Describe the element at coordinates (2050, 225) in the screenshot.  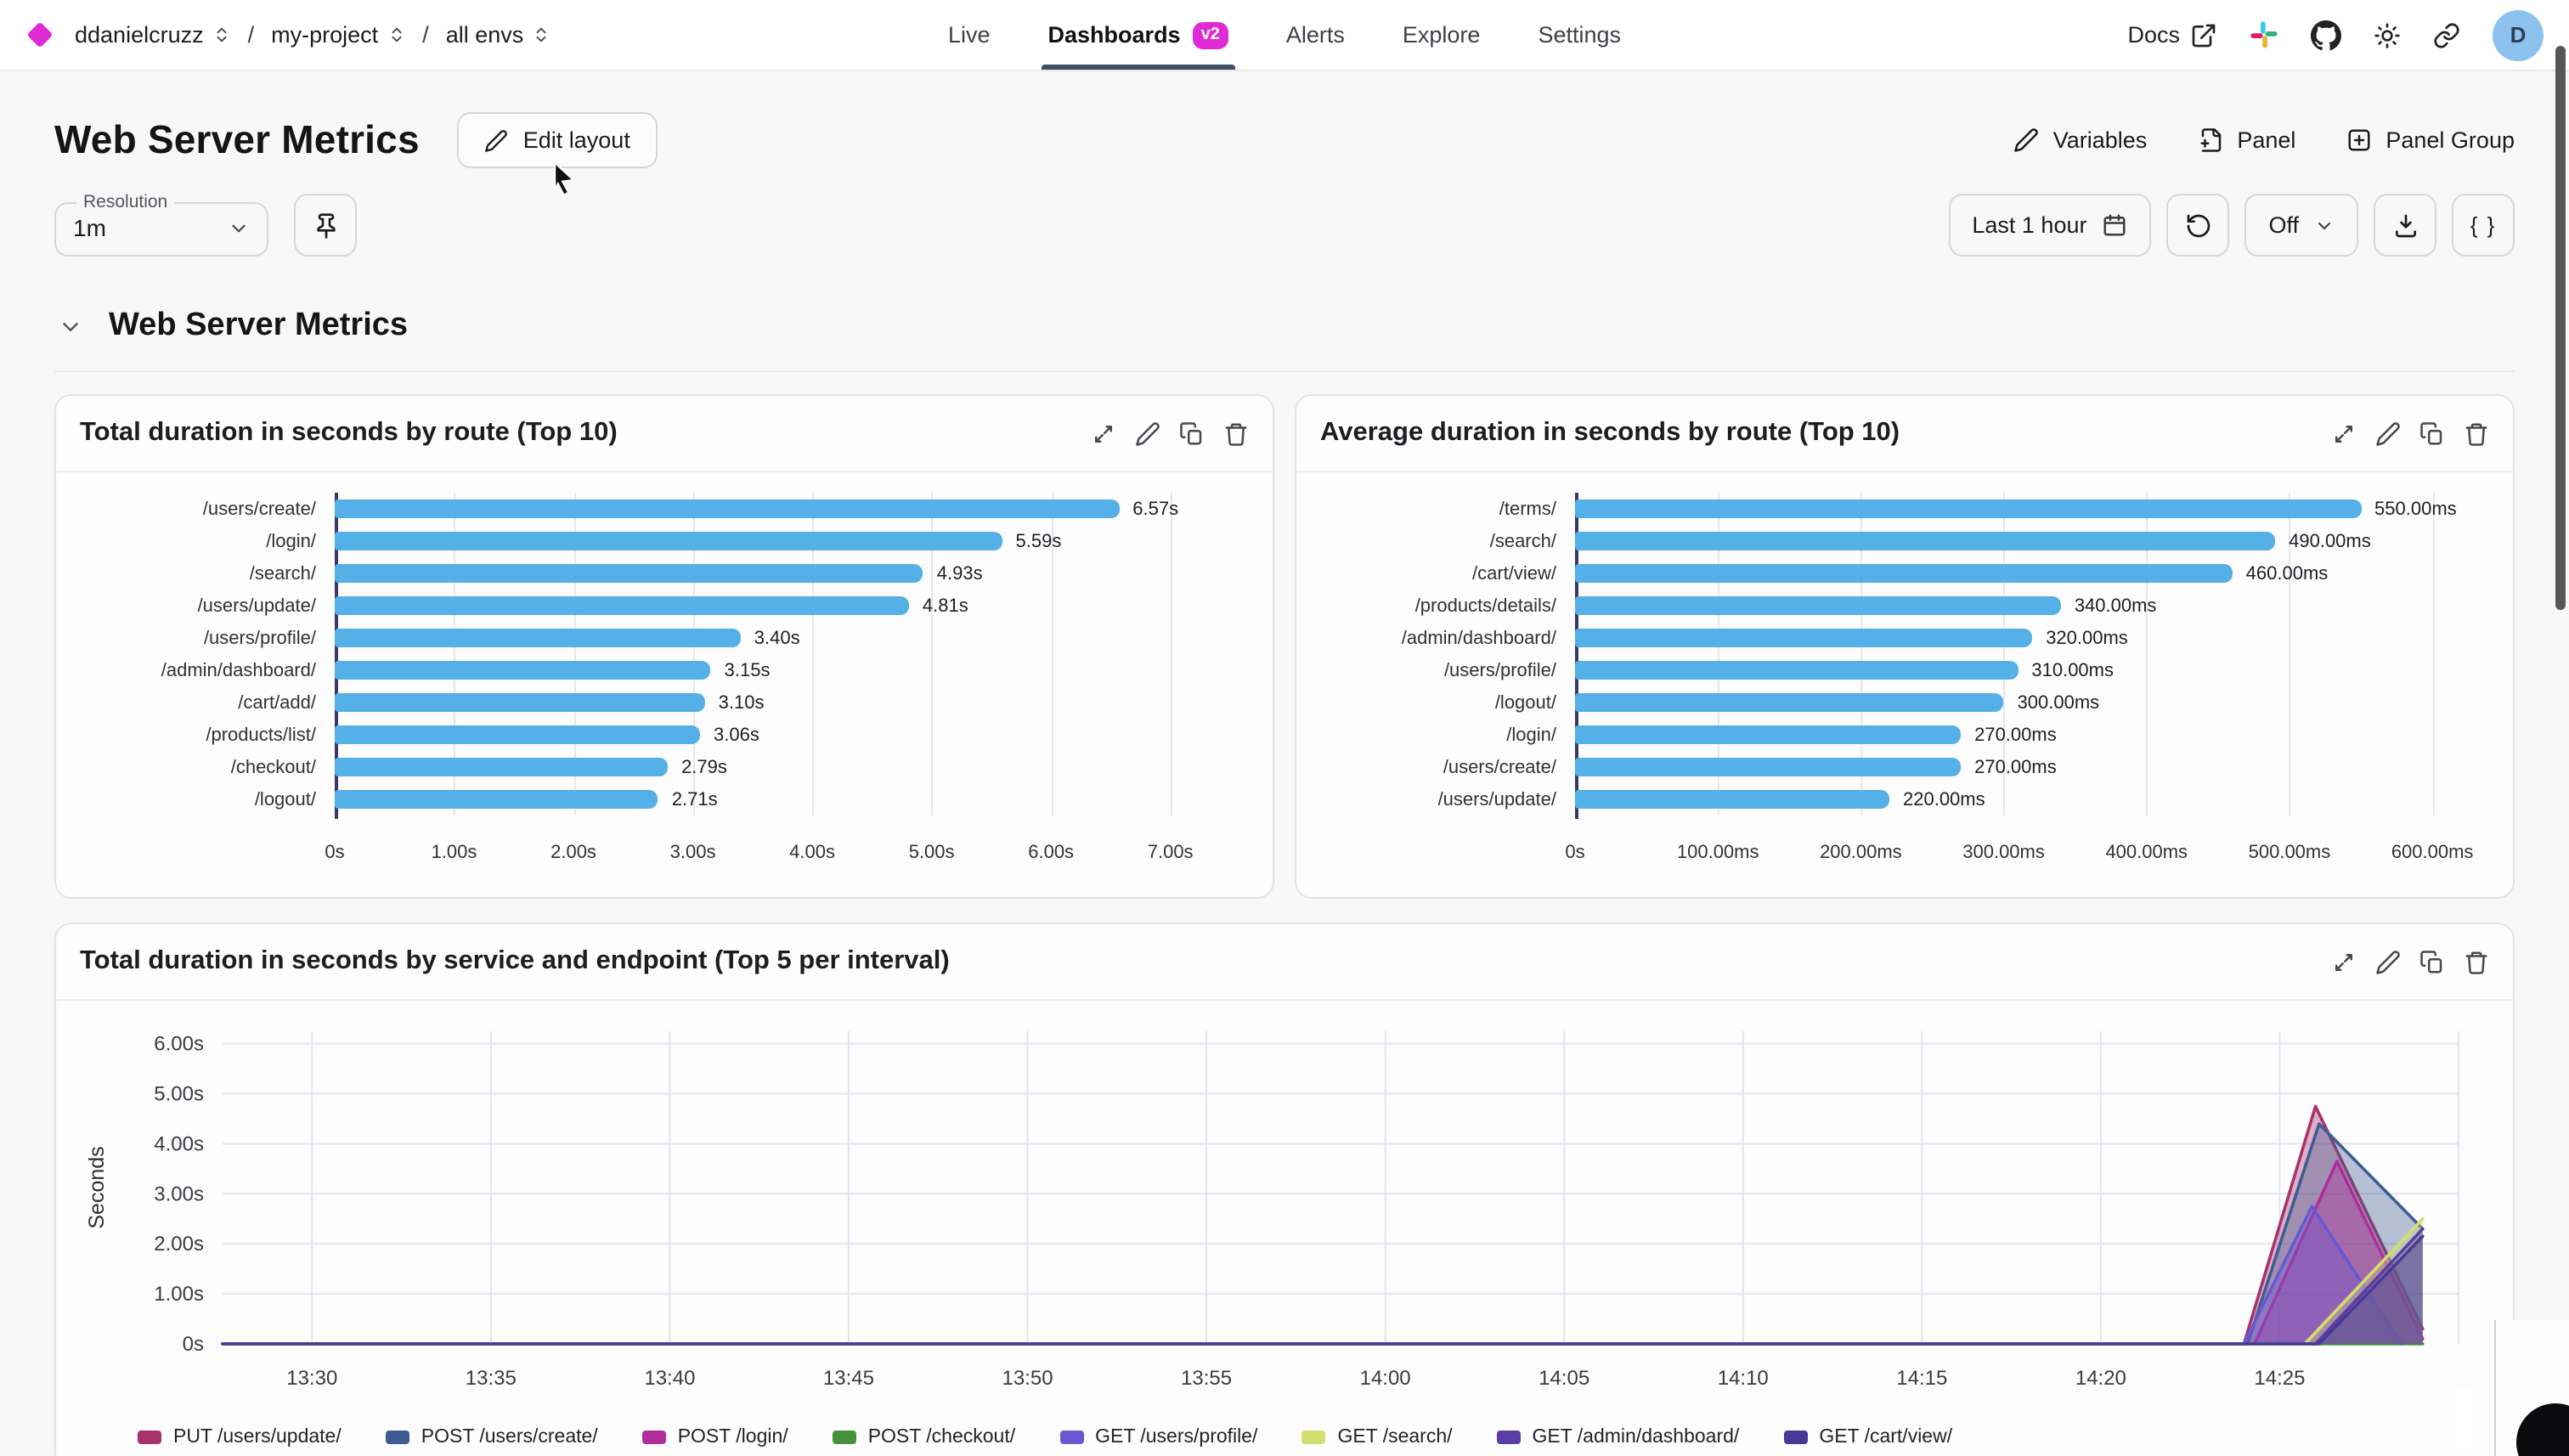
I see `time-range-button: Last 1 hour` at that location.